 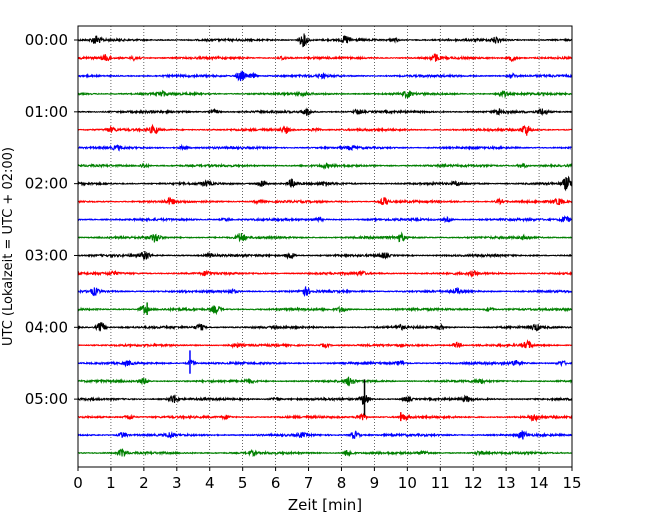 What do you see at coordinates (440, 483) in the screenshot?
I see `x-tick-label: 11` at bounding box center [440, 483].